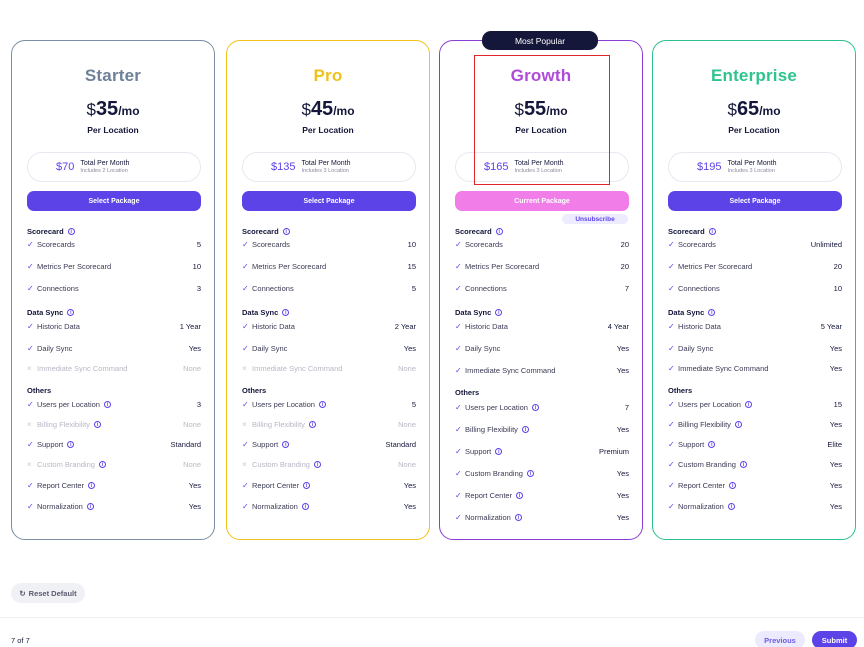 This screenshot has width=864, height=647. Describe the element at coordinates (276, 485) in the screenshot. I see `feature-name: Report Center` at that location.